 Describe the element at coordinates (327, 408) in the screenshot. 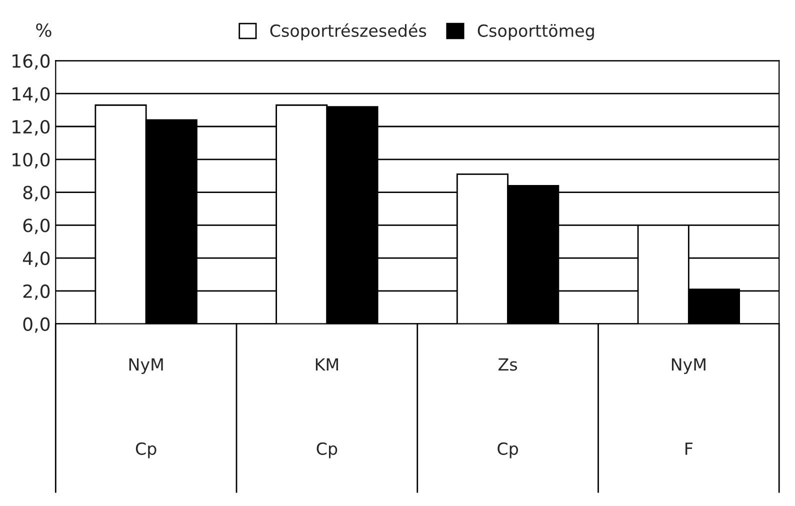

I see `category-label: KM Cp` at that location.